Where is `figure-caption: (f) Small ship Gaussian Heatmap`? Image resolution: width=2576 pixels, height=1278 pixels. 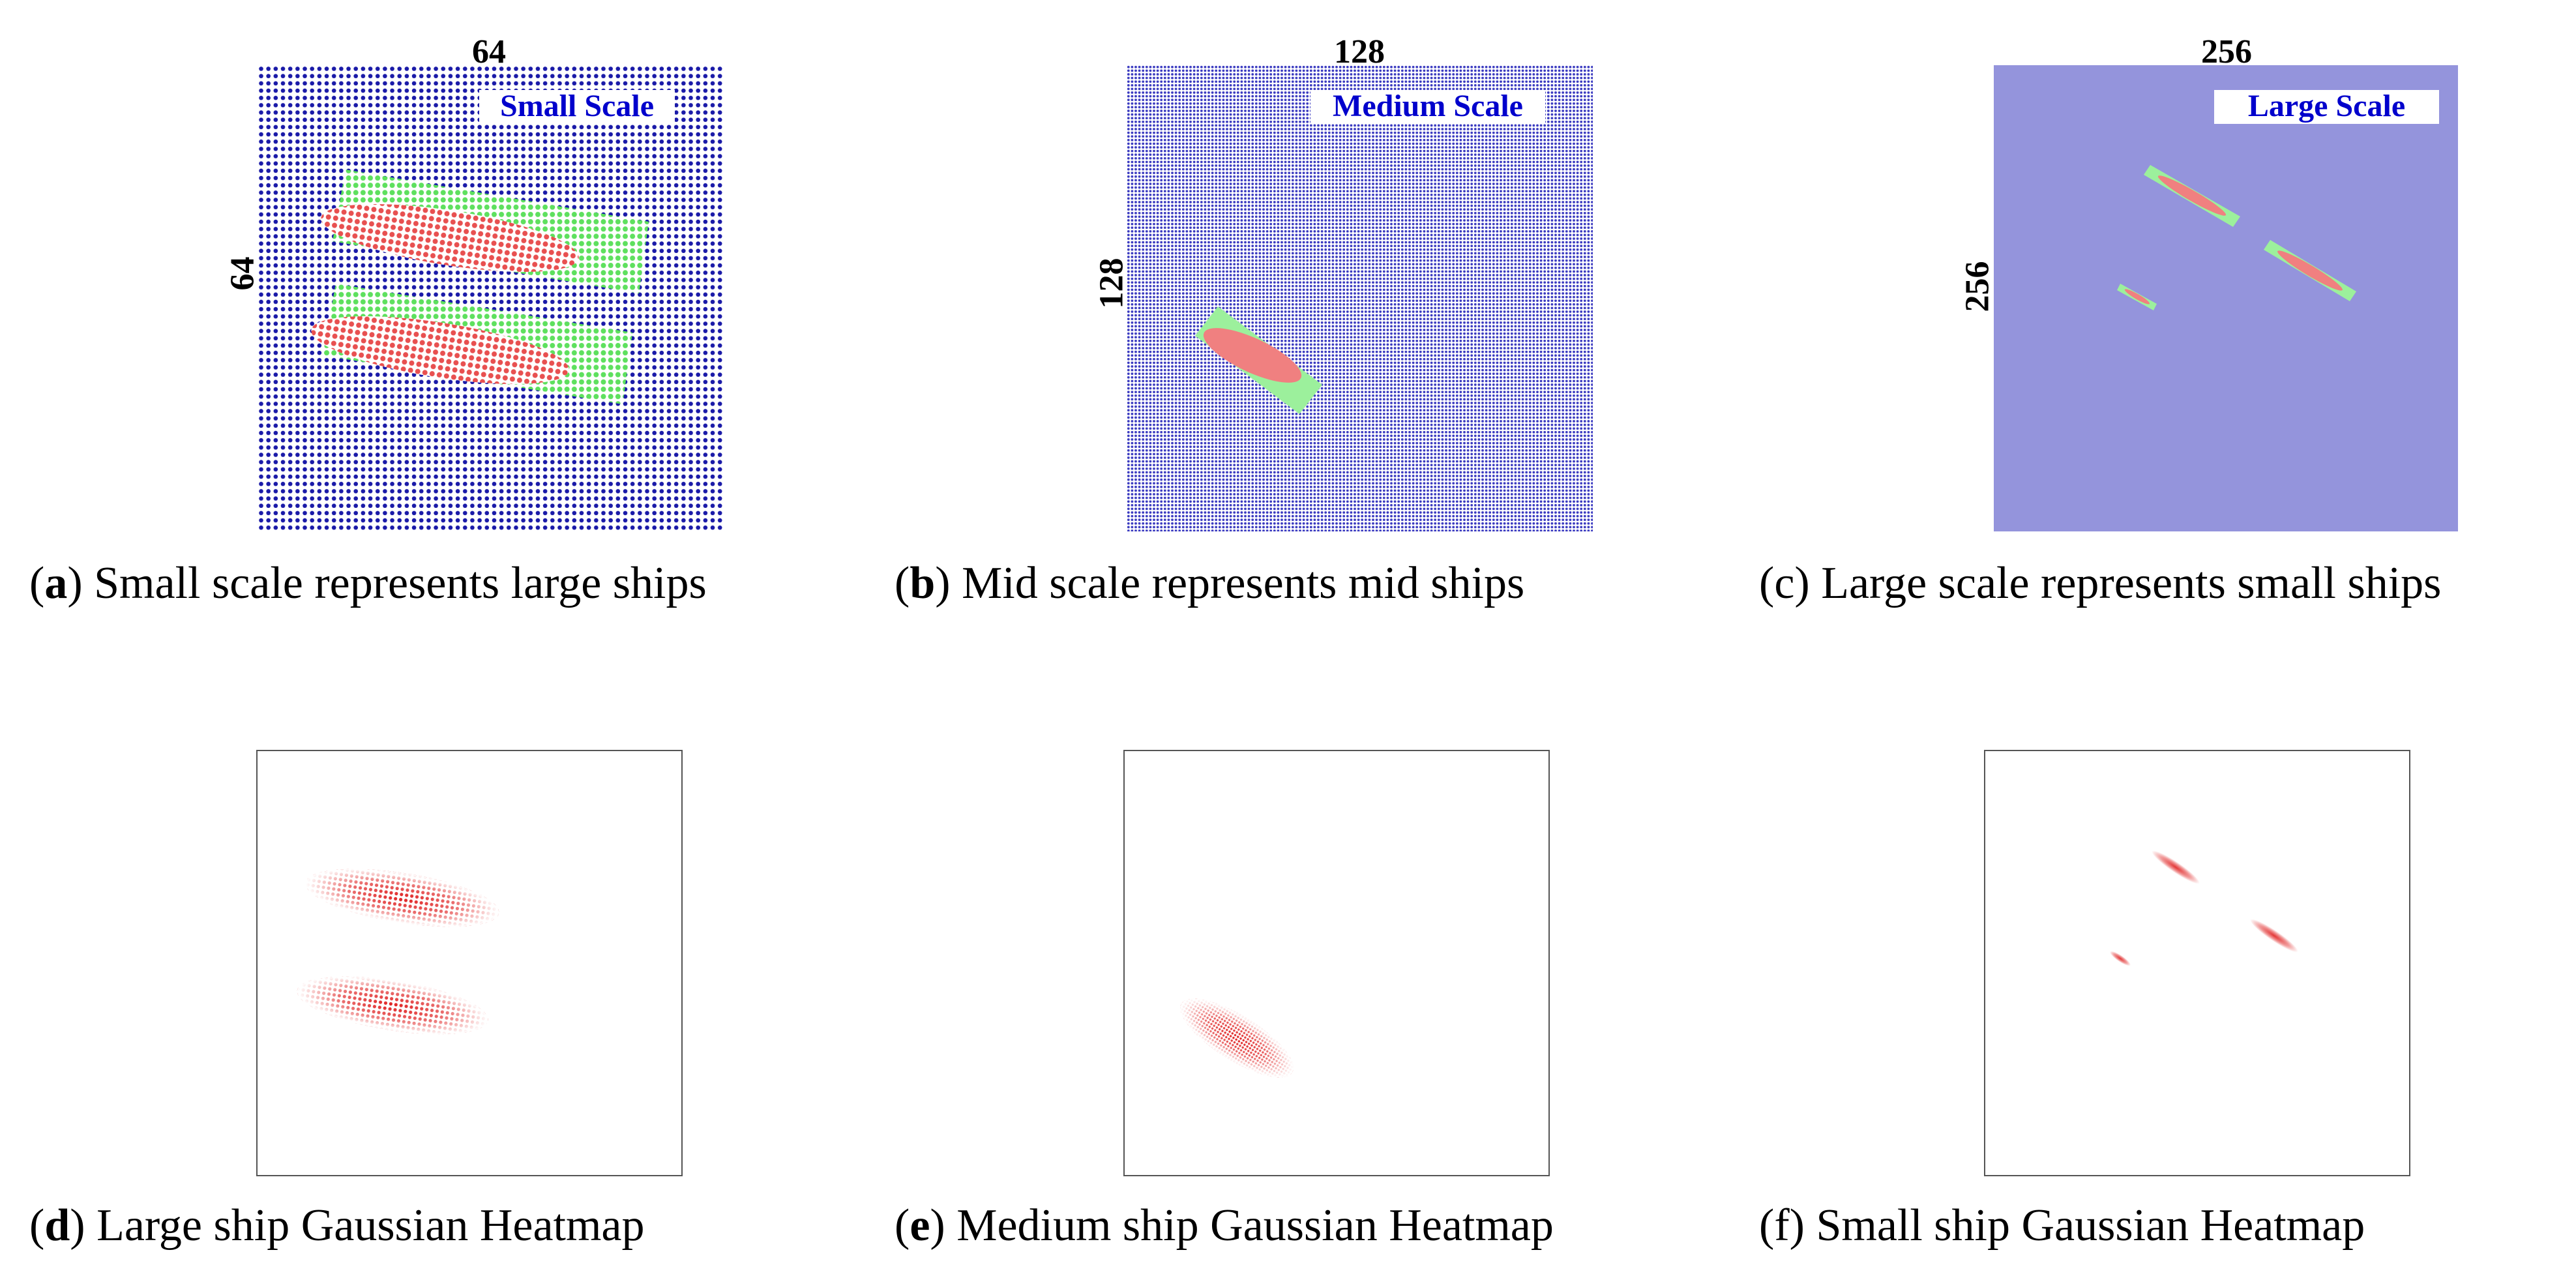
figure-caption: (f) Small ship Gaussian Heatmap is located at coordinates (2062, 1225).